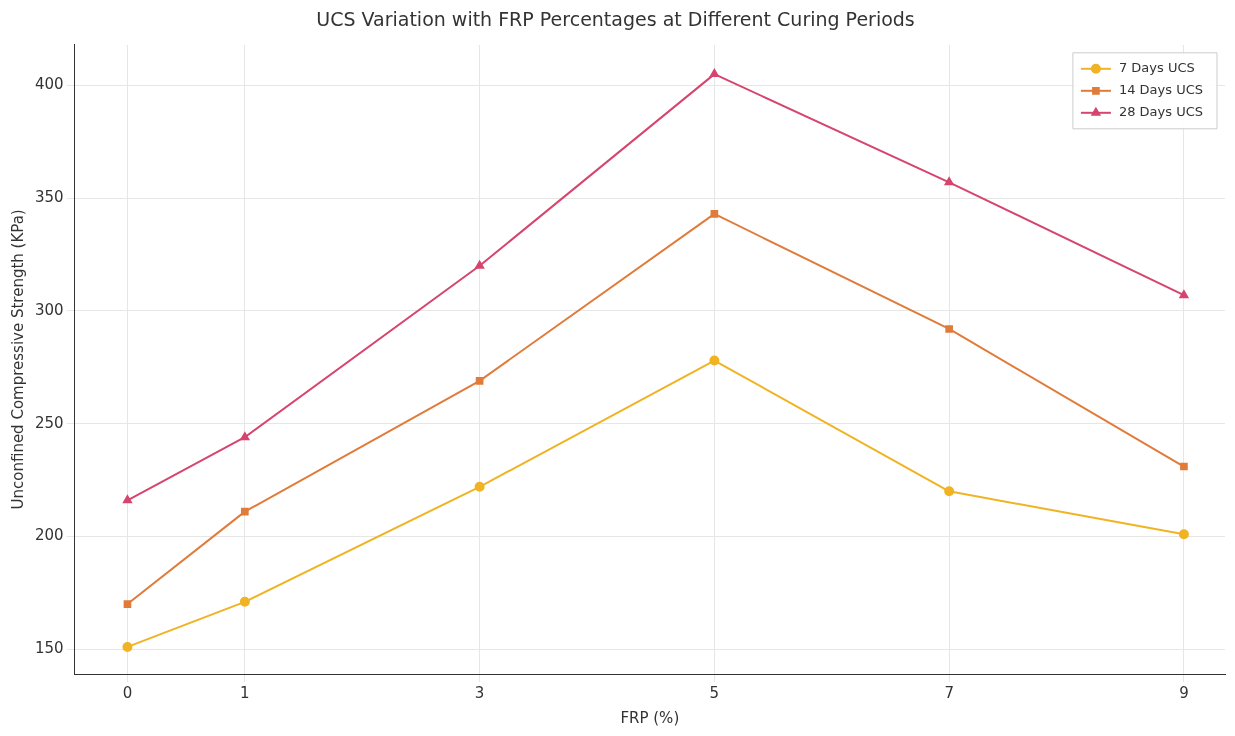 The image size is (1235, 736). I want to click on y-tick-label: 250, so click(49, 422).